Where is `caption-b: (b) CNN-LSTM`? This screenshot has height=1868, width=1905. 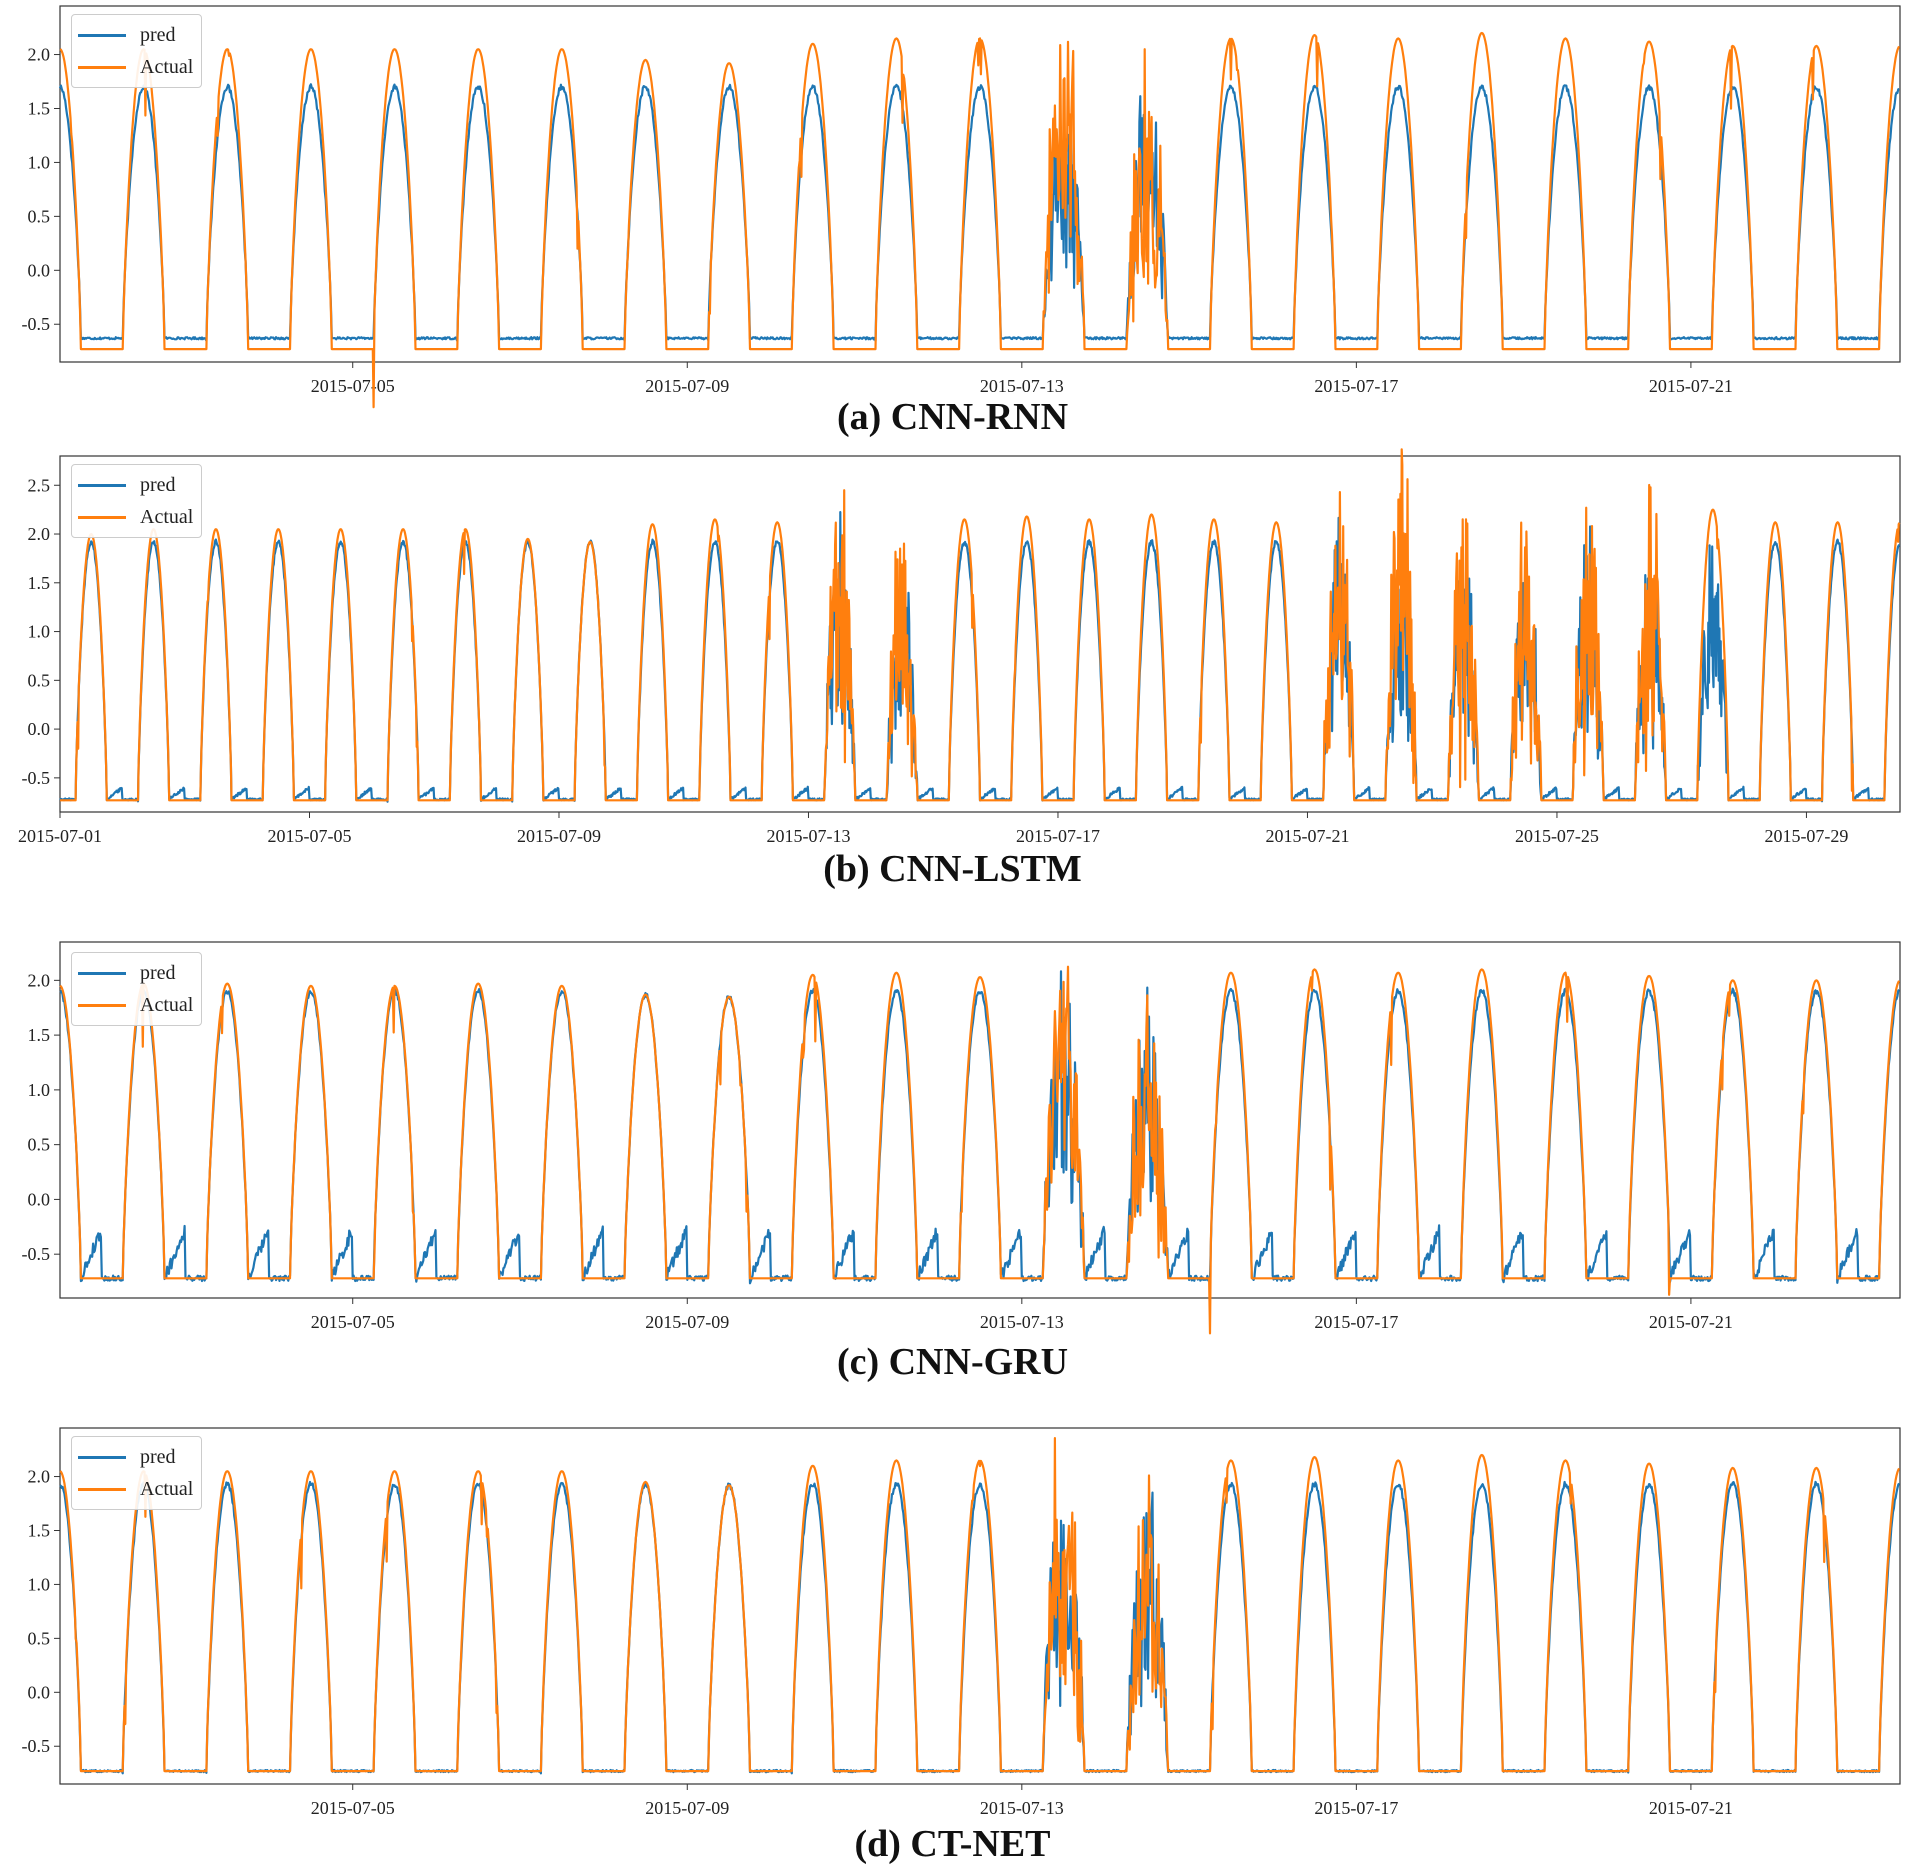
caption-b: (b) CNN-LSTM is located at coordinates (952, 869).